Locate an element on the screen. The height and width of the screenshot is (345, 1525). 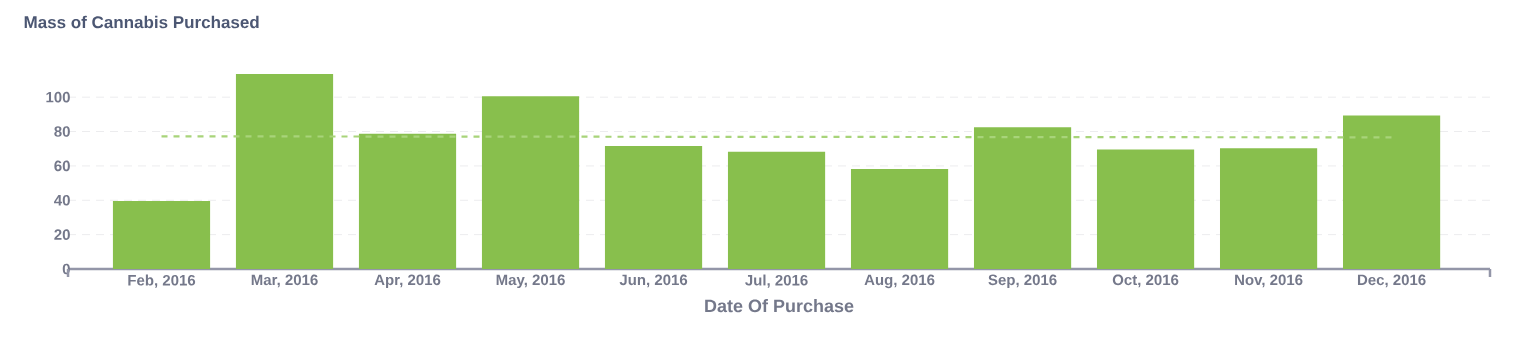
x-tick-label: Oct, 2016 is located at coordinates (1145, 281).